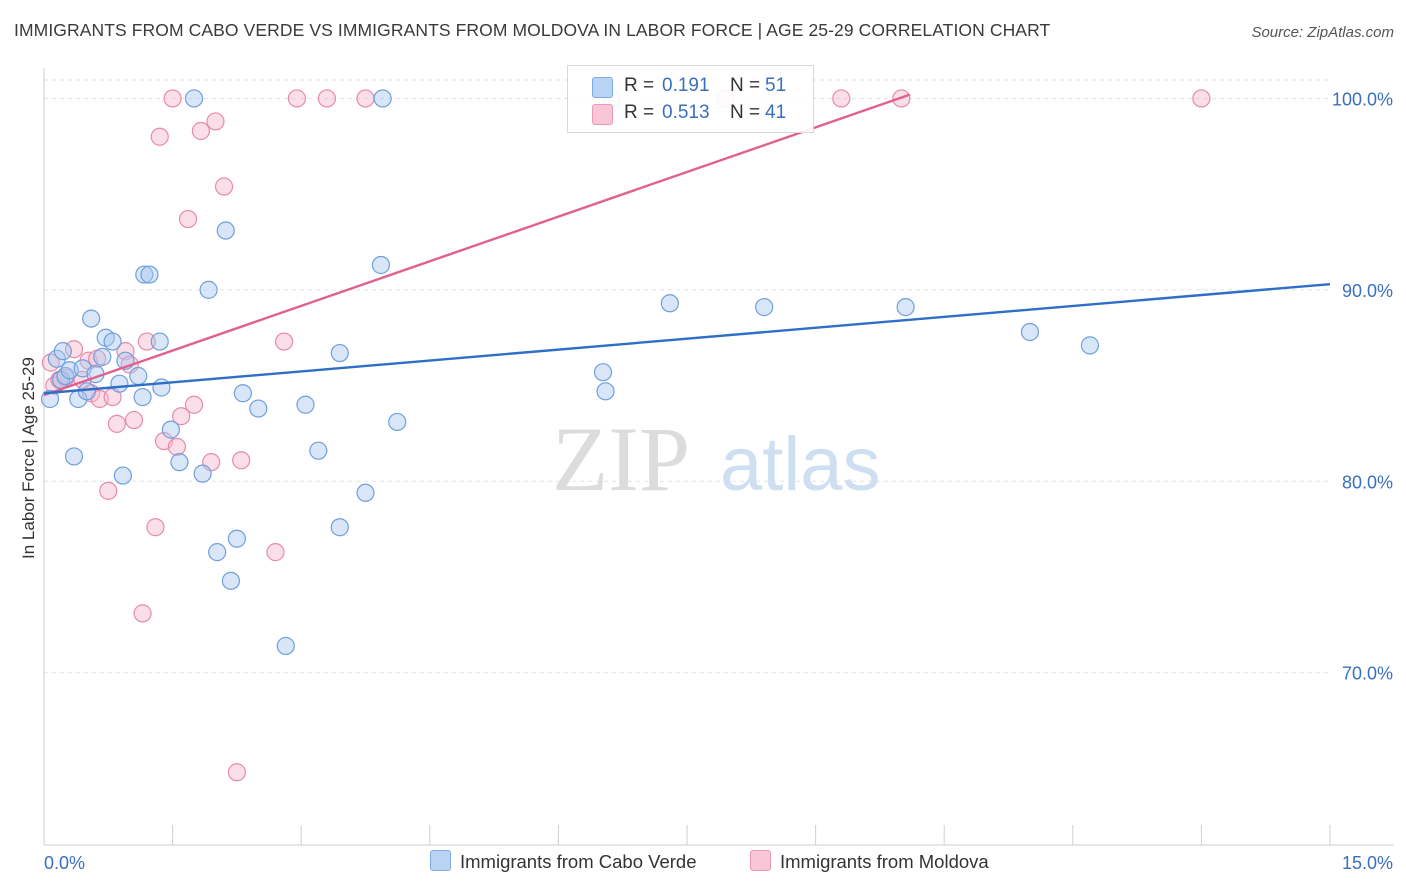  Describe the element at coordinates (578, 861) in the screenshot. I see `bottom-legend-label-cabo-verde: Immigrants from Cabo Verde` at that location.